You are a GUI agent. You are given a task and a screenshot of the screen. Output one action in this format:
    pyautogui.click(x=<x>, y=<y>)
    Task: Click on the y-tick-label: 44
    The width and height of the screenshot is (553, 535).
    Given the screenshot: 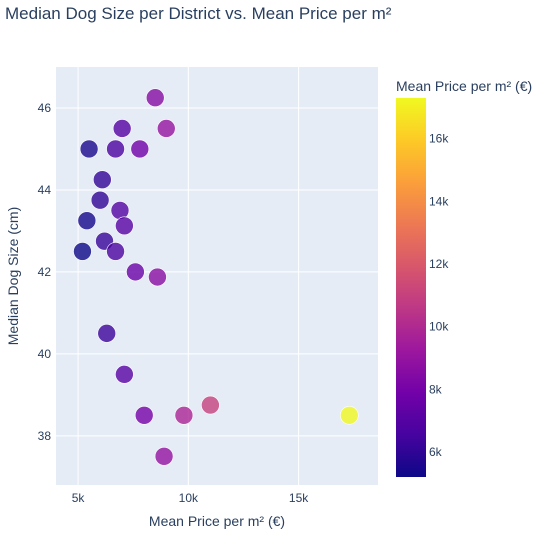 What is the action you would take?
    pyautogui.click(x=45, y=190)
    